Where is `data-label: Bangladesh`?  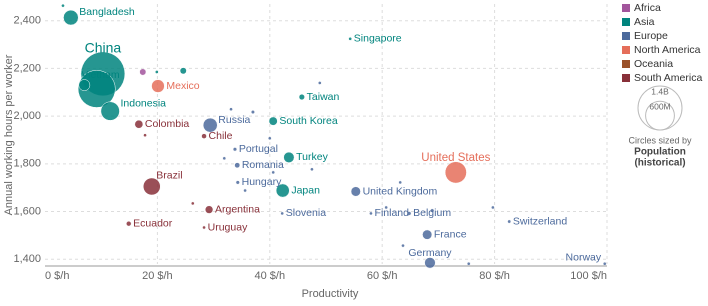 data-label: Bangladesh is located at coordinates (107, 12).